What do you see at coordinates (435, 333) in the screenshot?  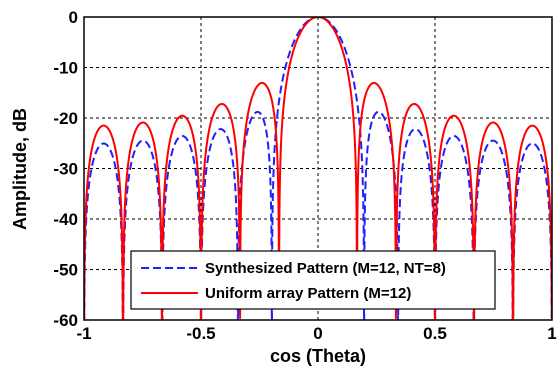 I see `x-tick-label: 0.5` at bounding box center [435, 333].